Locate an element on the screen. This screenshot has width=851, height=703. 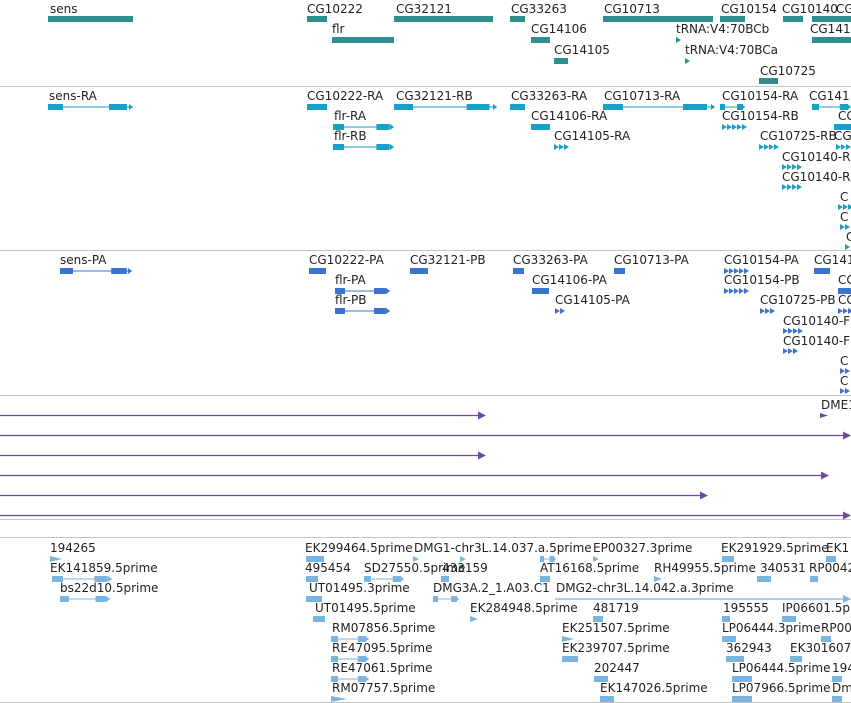
feature-label: LP06444.5prime is located at coordinates (781, 668).